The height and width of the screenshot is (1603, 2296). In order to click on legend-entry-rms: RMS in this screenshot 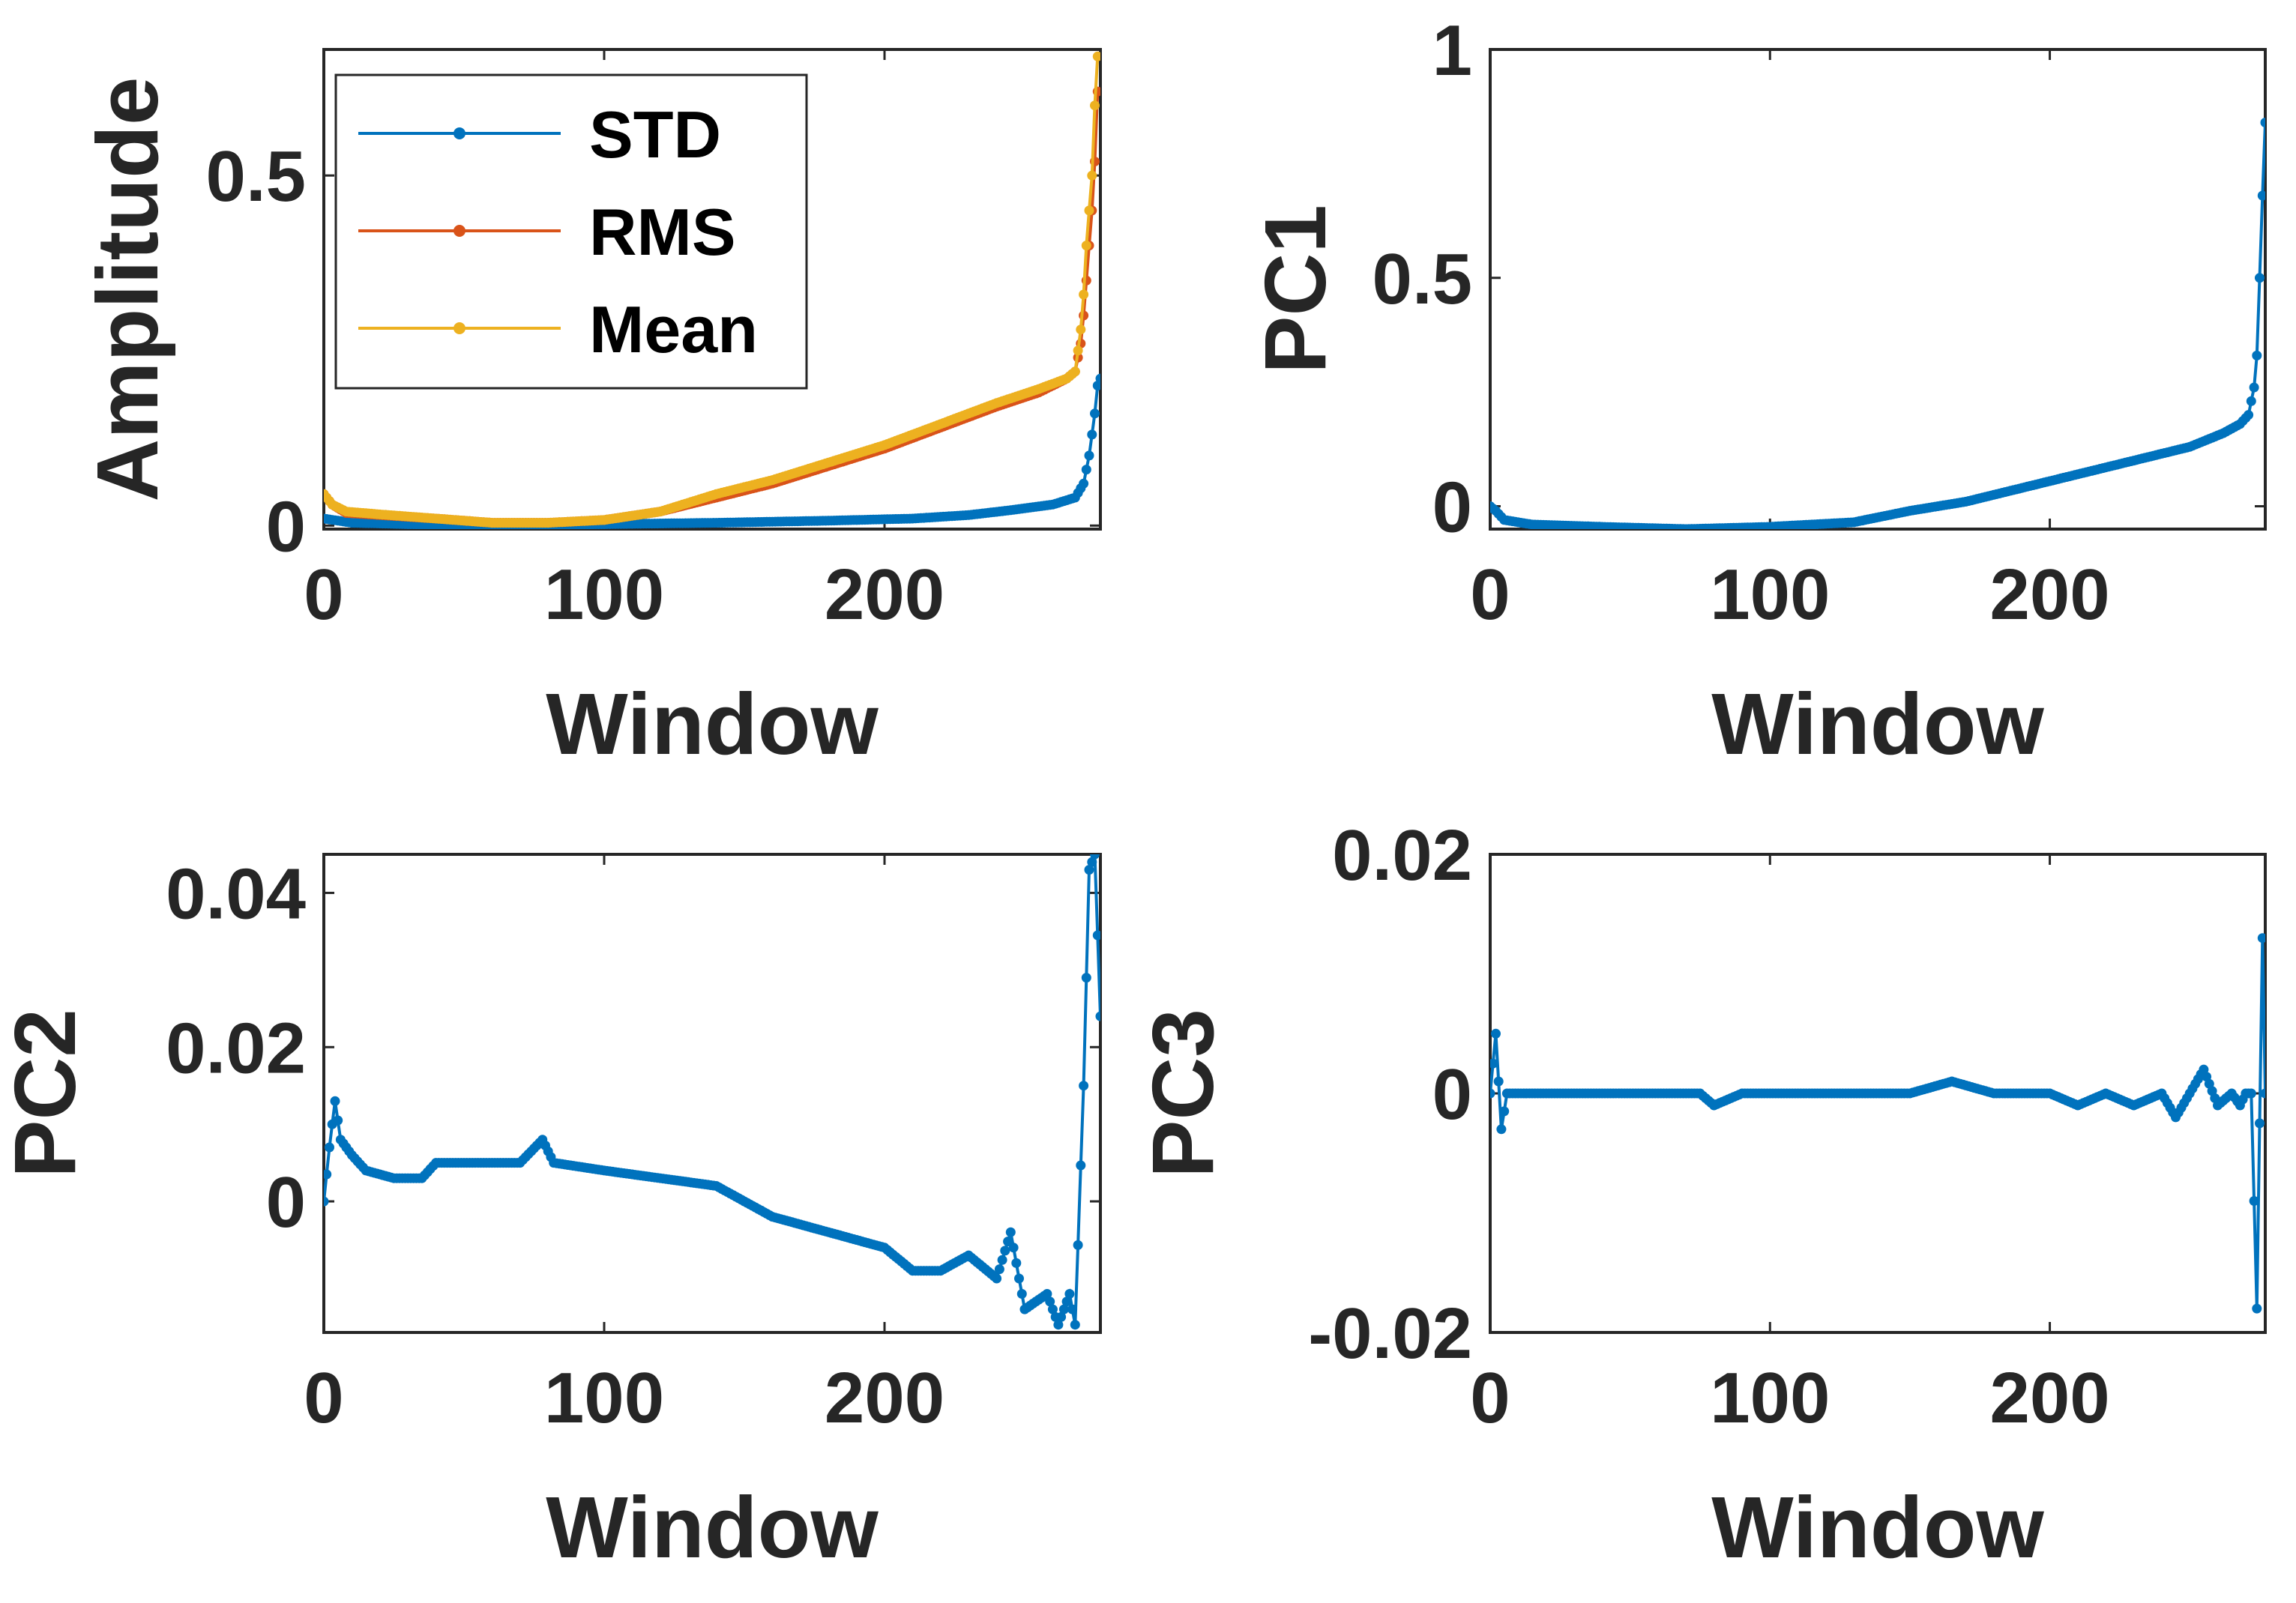, I will do `click(663, 232)`.